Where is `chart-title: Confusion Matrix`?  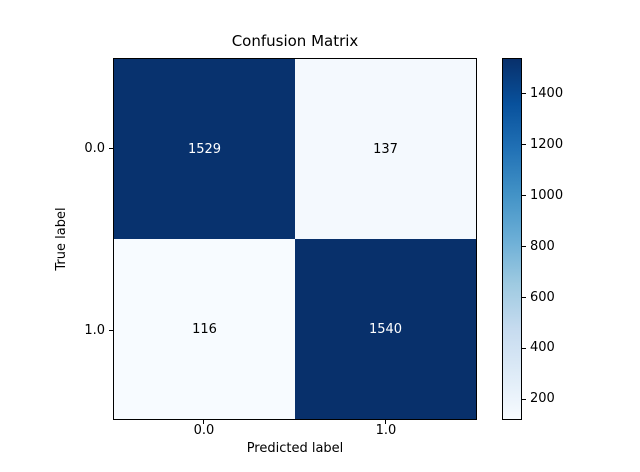
chart-title: Confusion Matrix is located at coordinates (295, 41).